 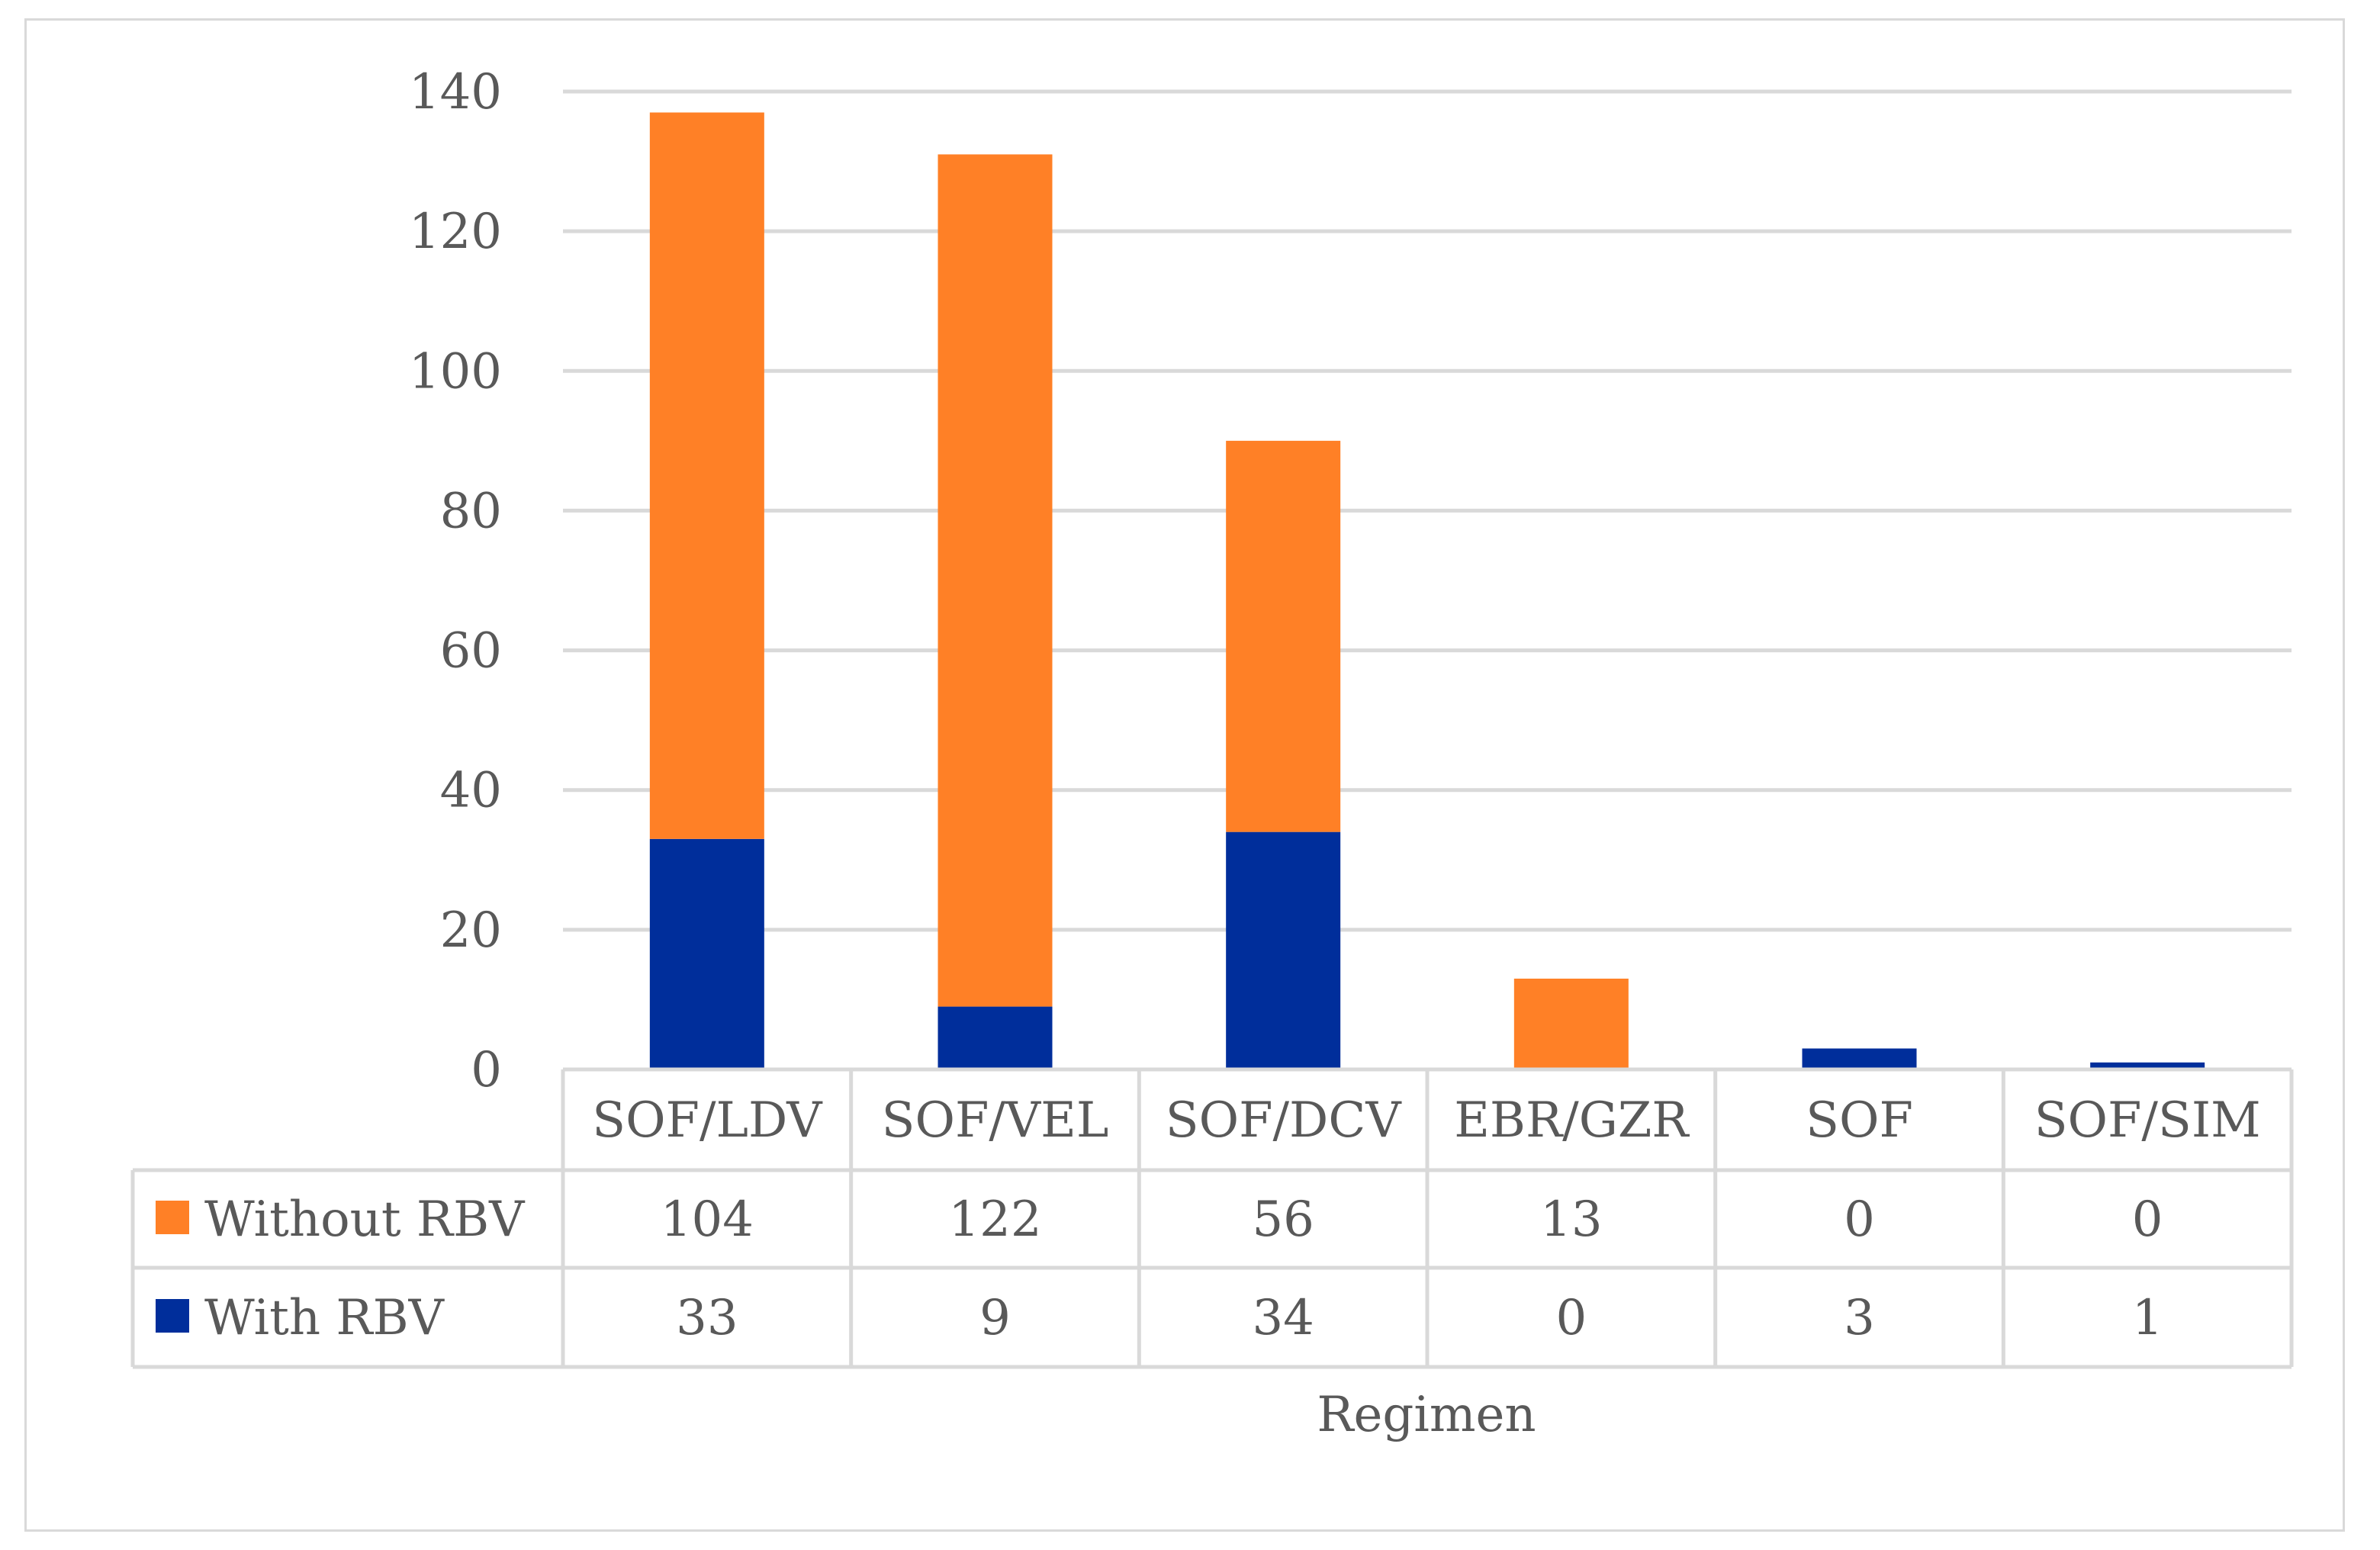 What do you see at coordinates (994, 1219) in the screenshot?
I see `table-cell-value: 122` at bounding box center [994, 1219].